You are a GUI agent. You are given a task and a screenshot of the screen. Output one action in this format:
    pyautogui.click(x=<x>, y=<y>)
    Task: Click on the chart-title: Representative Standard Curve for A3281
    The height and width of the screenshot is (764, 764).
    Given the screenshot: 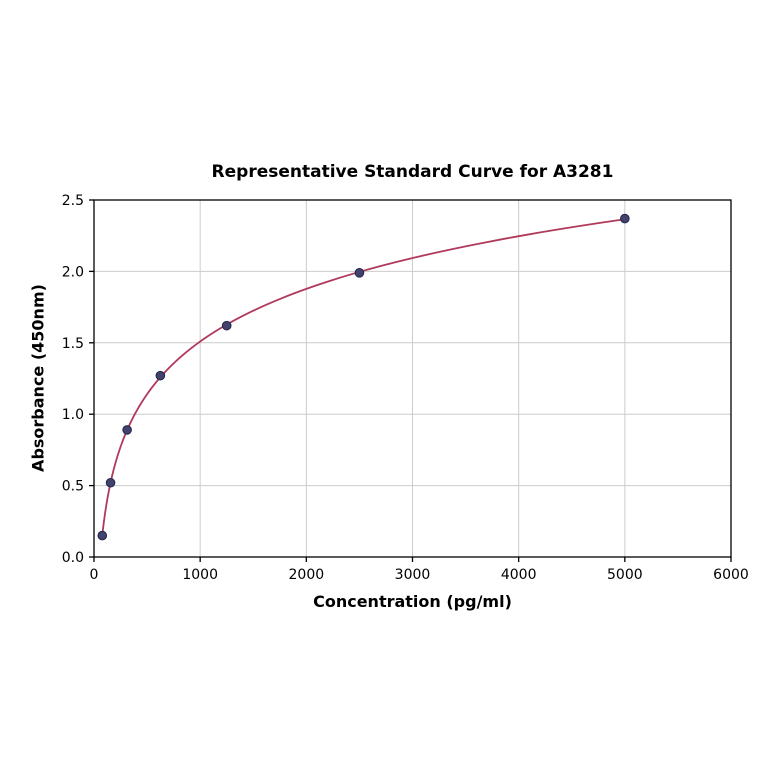 What is the action you would take?
    pyautogui.click(x=412, y=172)
    